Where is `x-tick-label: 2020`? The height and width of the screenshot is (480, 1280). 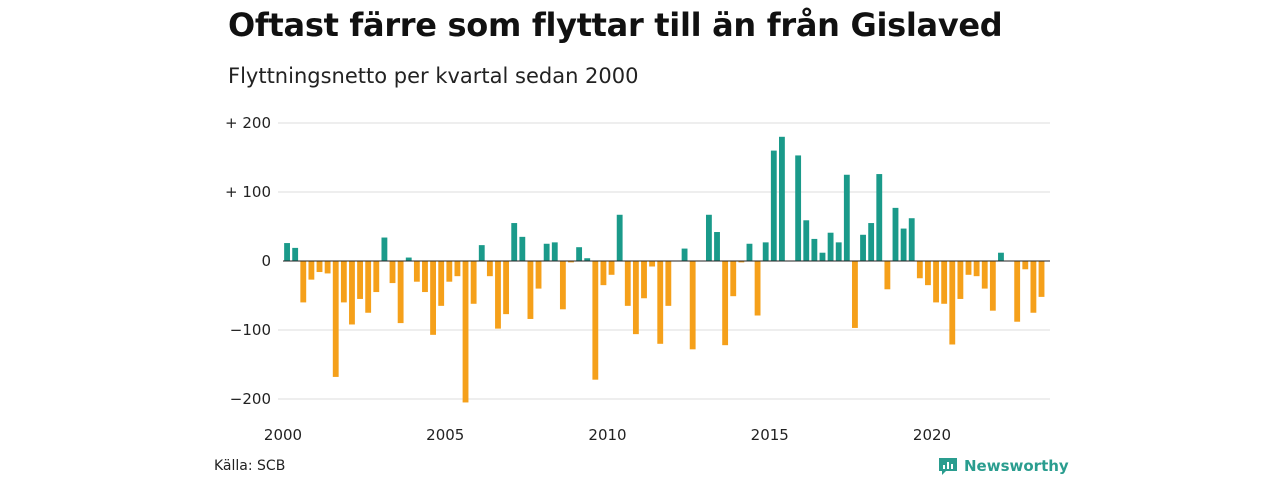
x-tick-label: 2020 is located at coordinates (932, 435).